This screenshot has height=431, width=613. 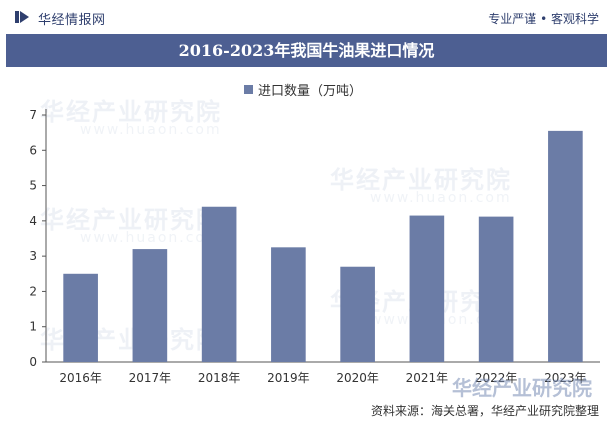 I want to click on y-tick-label: 4, so click(x=33, y=221).